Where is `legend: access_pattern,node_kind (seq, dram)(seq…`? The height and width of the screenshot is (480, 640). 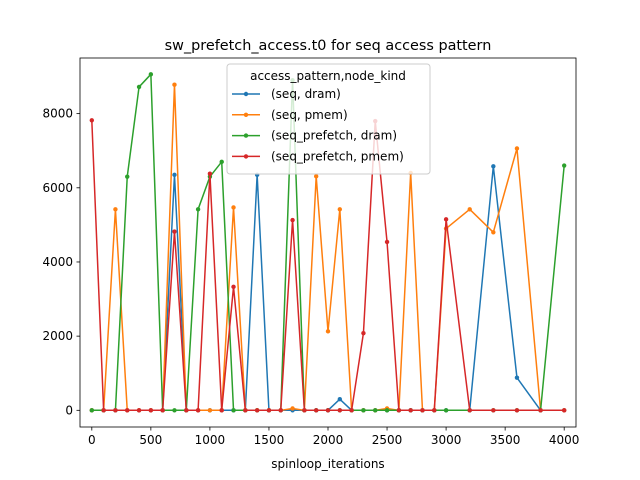 legend: access_pattern,node_kind (seq, dram)(seq… is located at coordinates (328, 119).